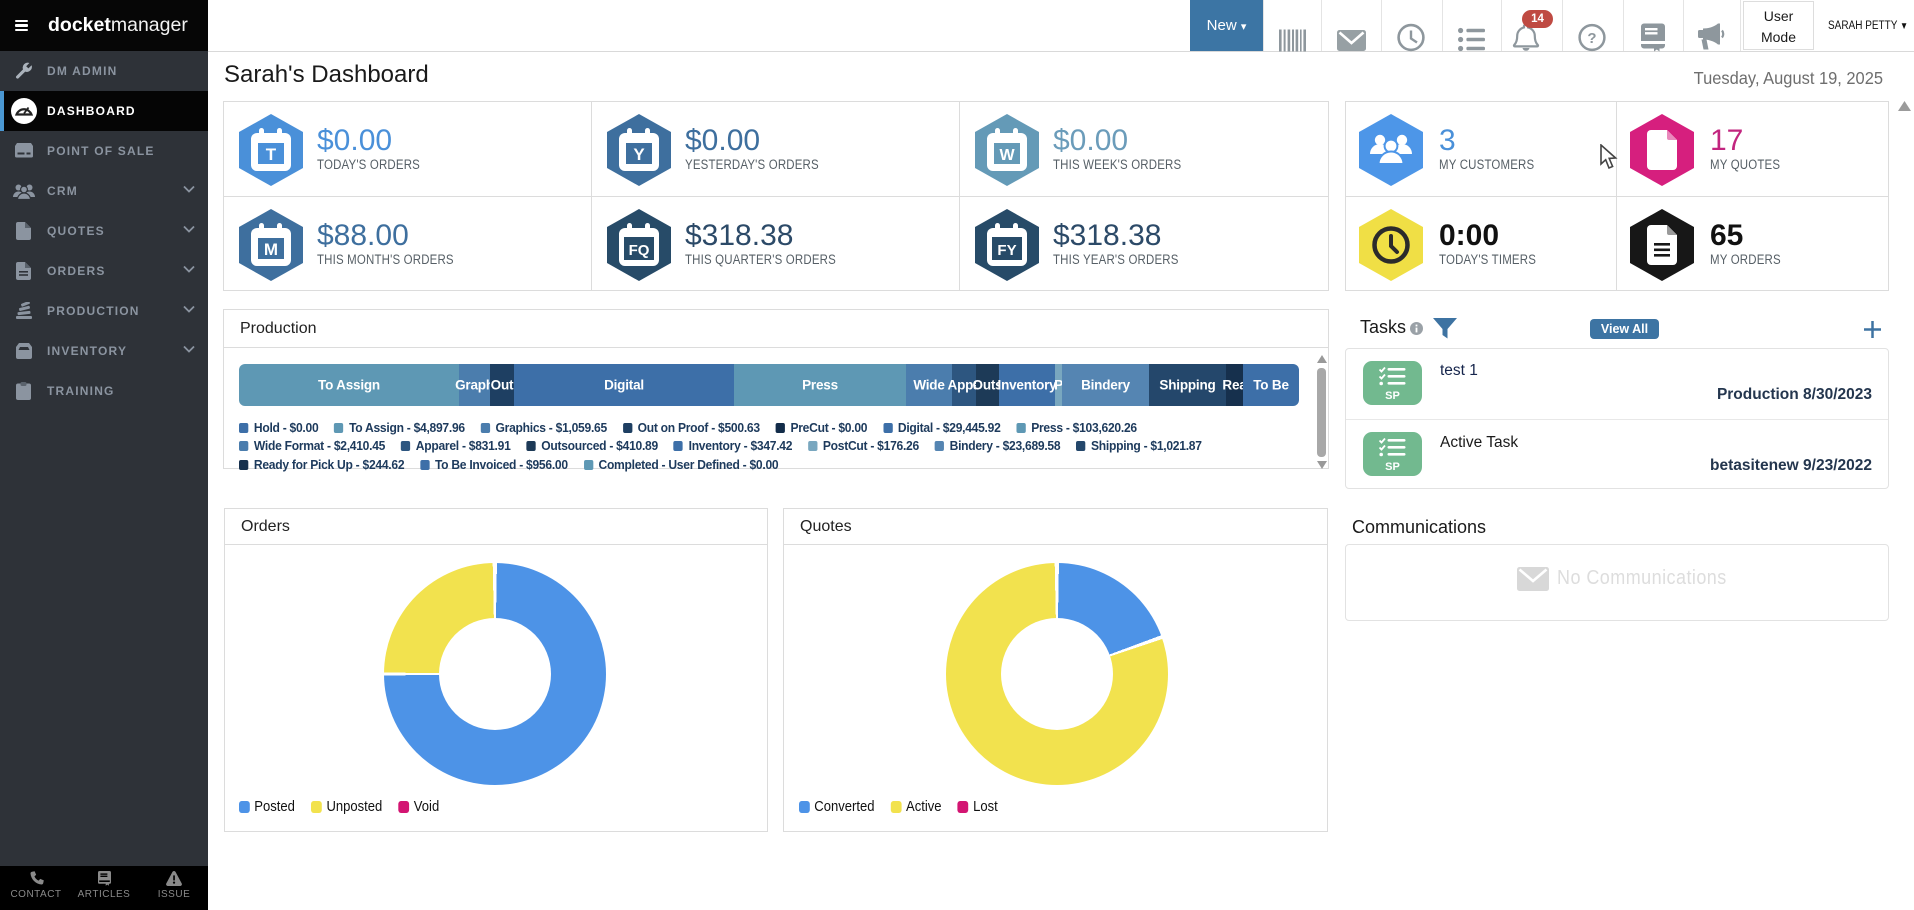 This screenshot has height=910, width=1914. What do you see at coordinates (1006, 250) in the screenshot?
I see `svg-text: FY` at bounding box center [1006, 250].